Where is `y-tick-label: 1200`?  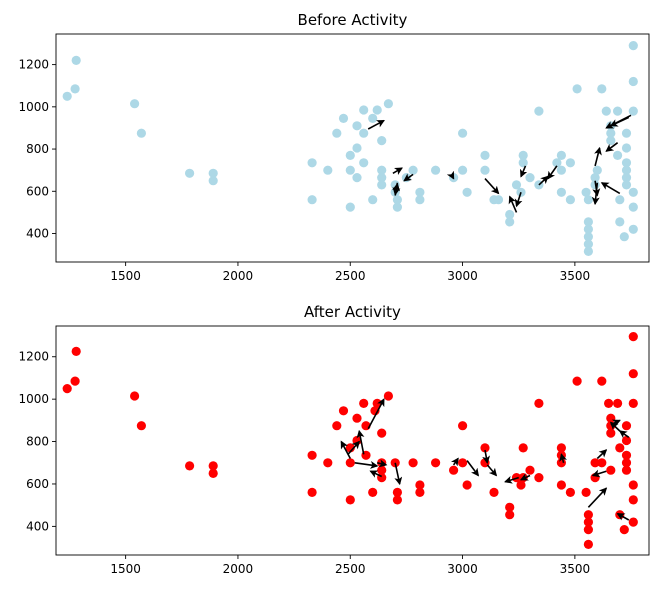 y-tick-label: 1200 is located at coordinates (33, 357).